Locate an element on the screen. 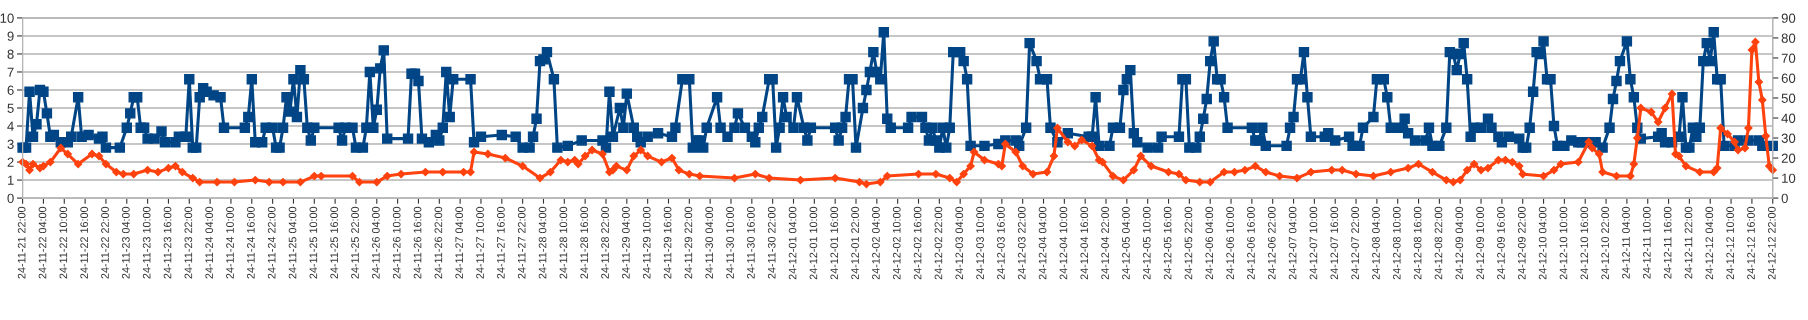 The width and height of the screenshot is (1808, 320). y2-tick-label: 60 is located at coordinates (1788, 78).